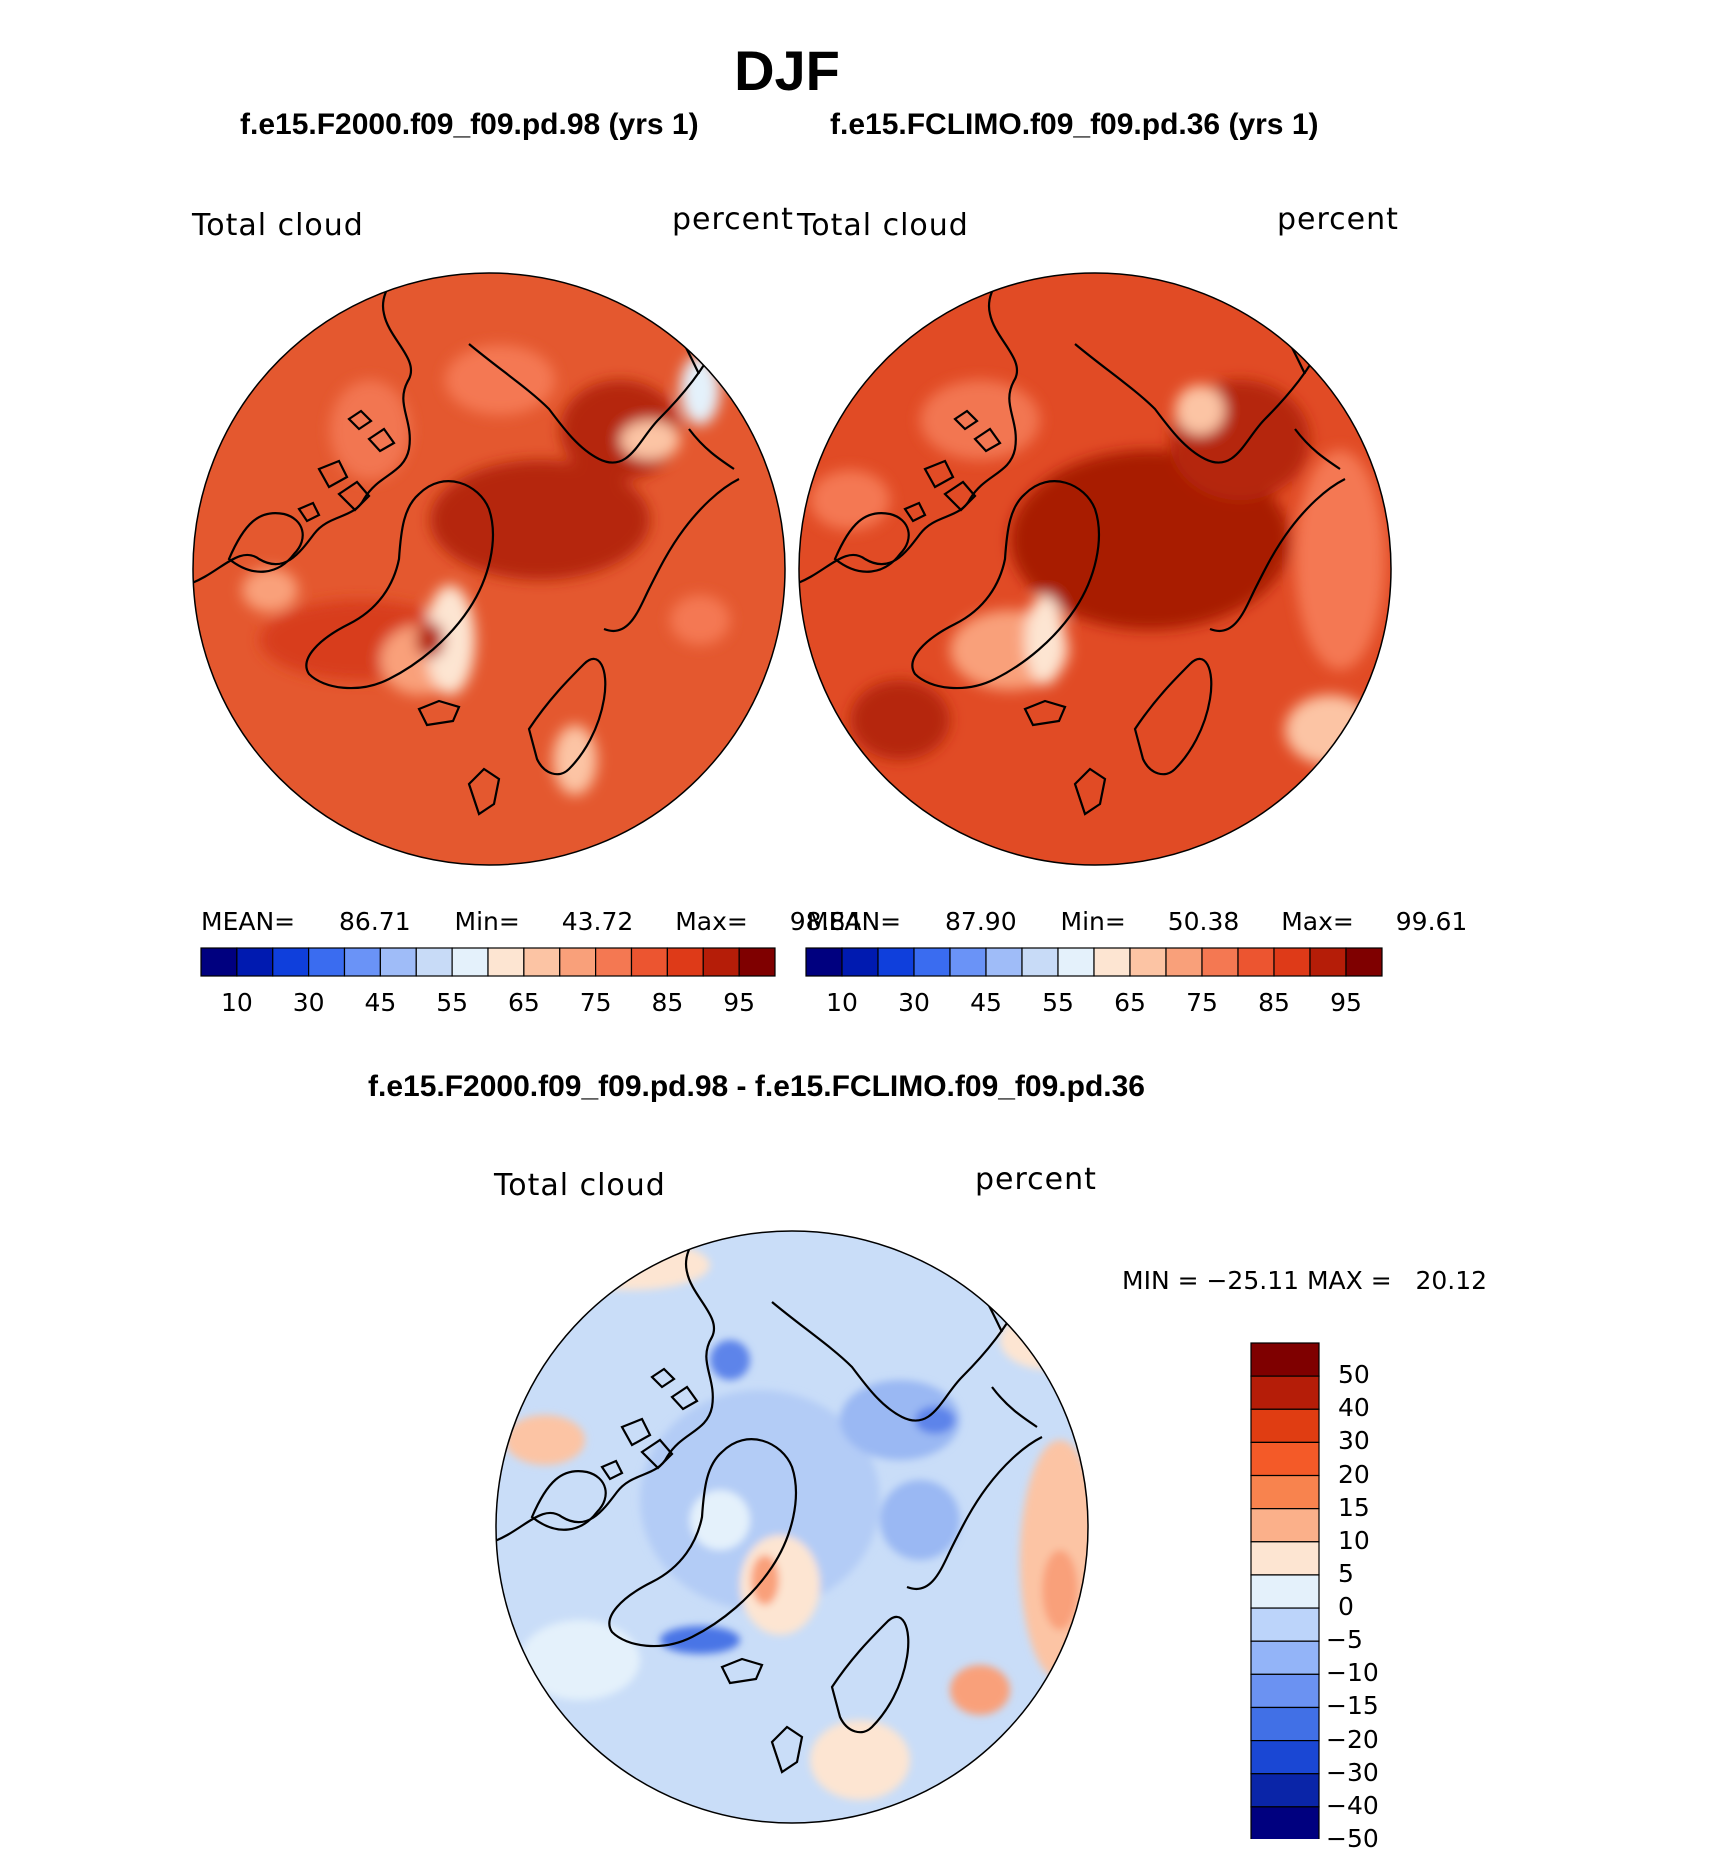 This screenshot has width=1710, height=1853. Describe the element at coordinates (1137, 921) in the screenshot. I see `panel2-stats: MEAN= 87.90 Min= 50.38 Max= 99.61` at that location.